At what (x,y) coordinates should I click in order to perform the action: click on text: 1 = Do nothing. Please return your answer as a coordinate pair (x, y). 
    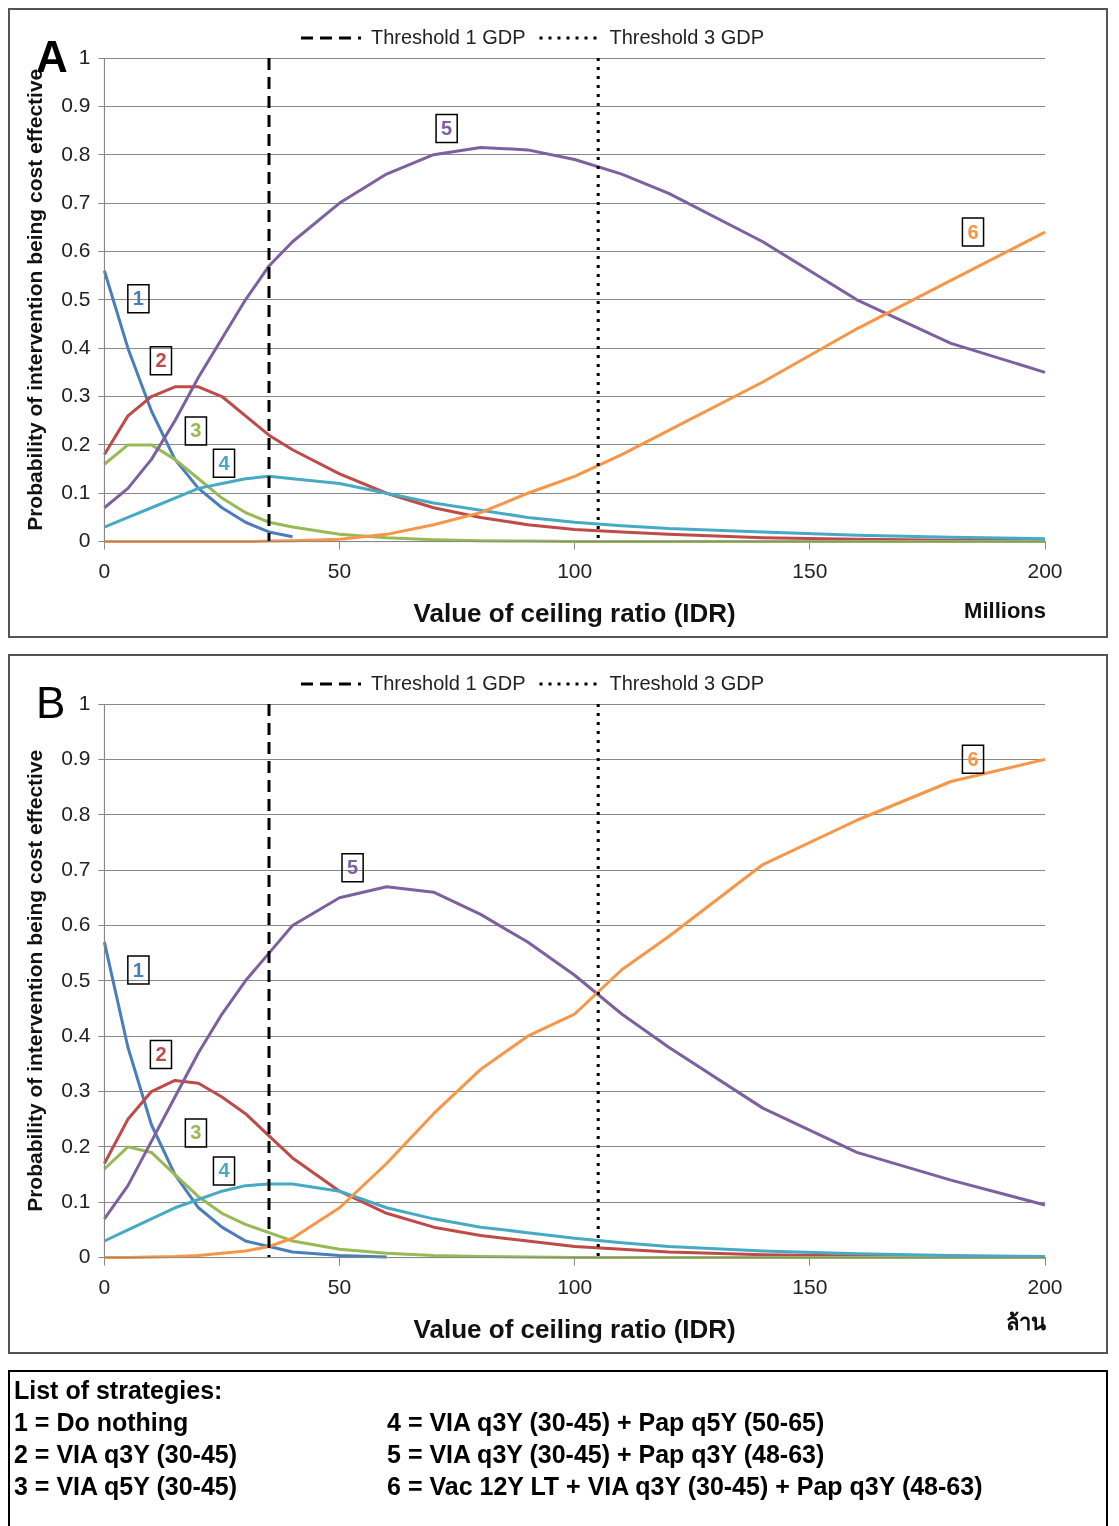
    Looking at the image, I should click on (102, 1422).